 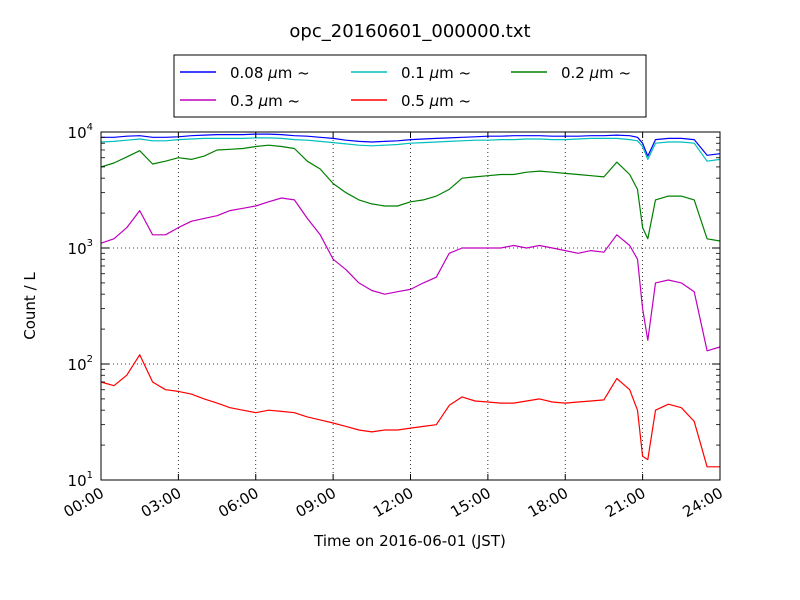 What do you see at coordinates (161, 502) in the screenshot?
I see `x-tick-label: 03:00` at bounding box center [161, 502].